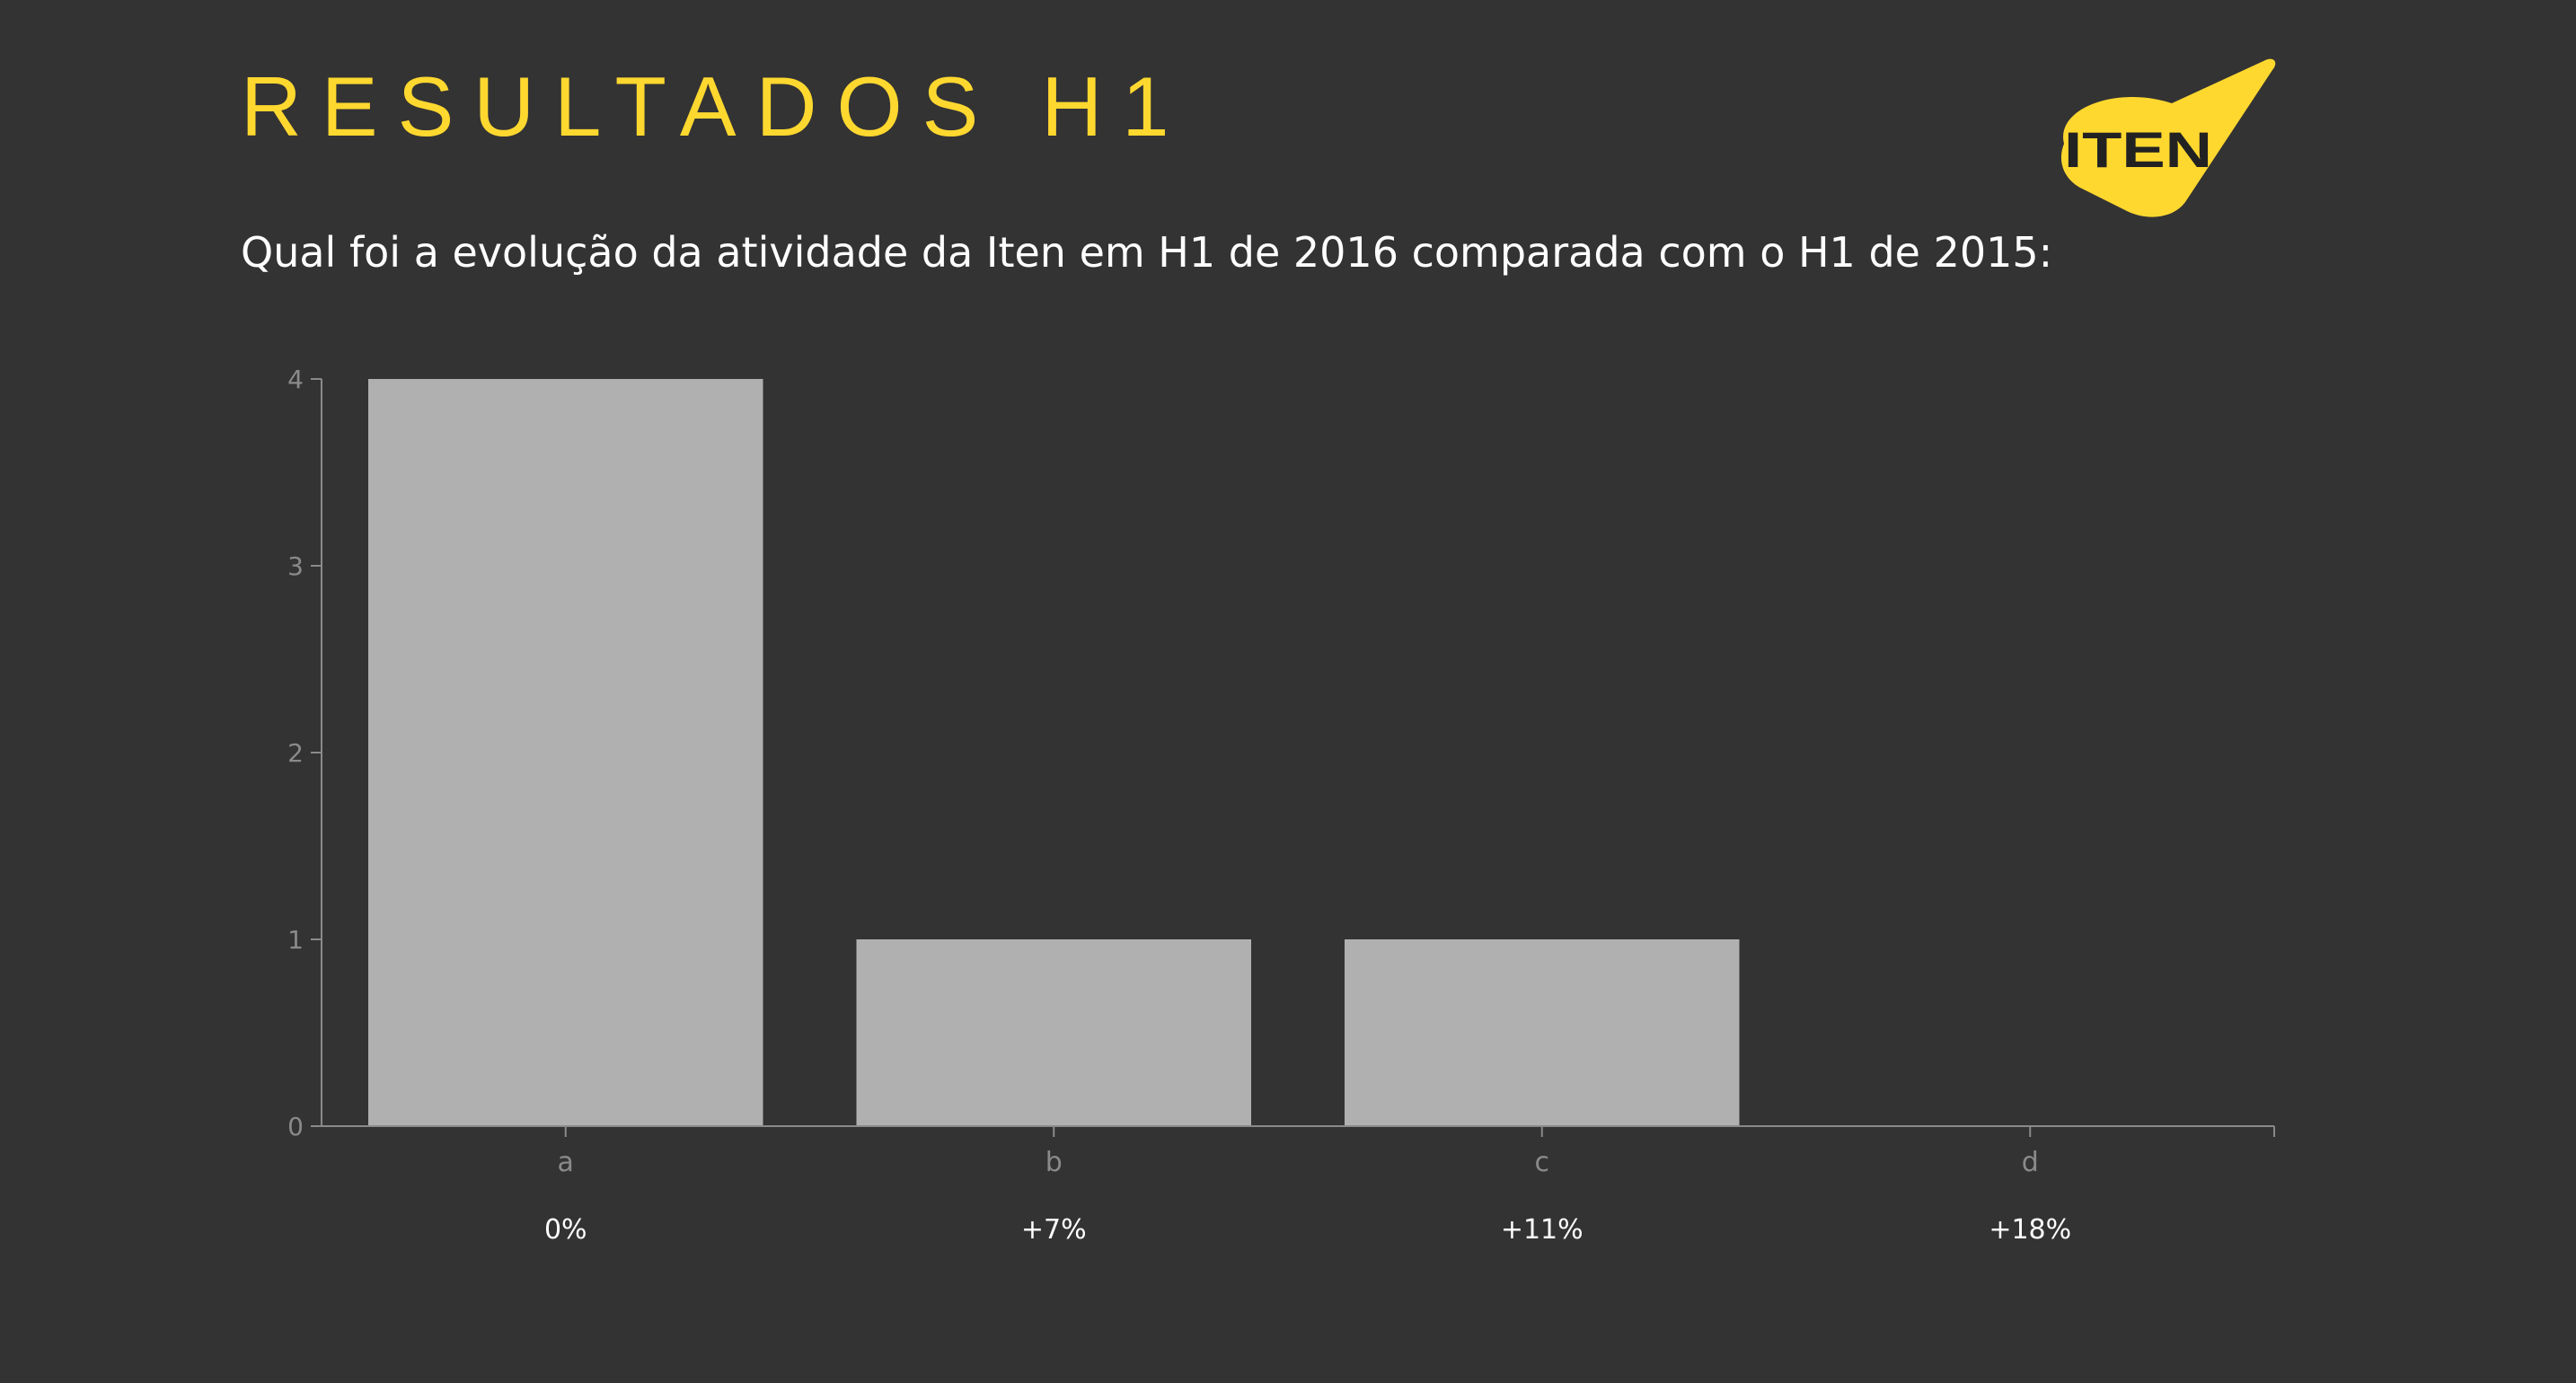  What do you see at coordinates (565, 1230) in the screenshot?
I see `option-label-a: 0%` at bounding box center [565, 1230].